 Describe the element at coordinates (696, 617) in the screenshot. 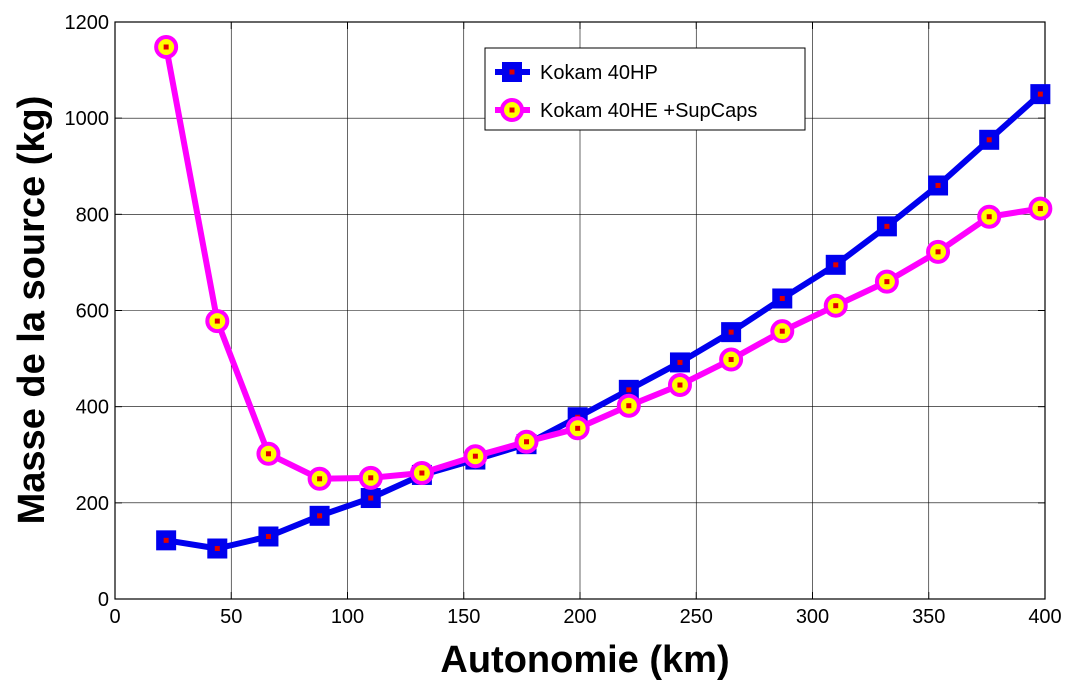

I see `x-tick-label: 250` at that location.